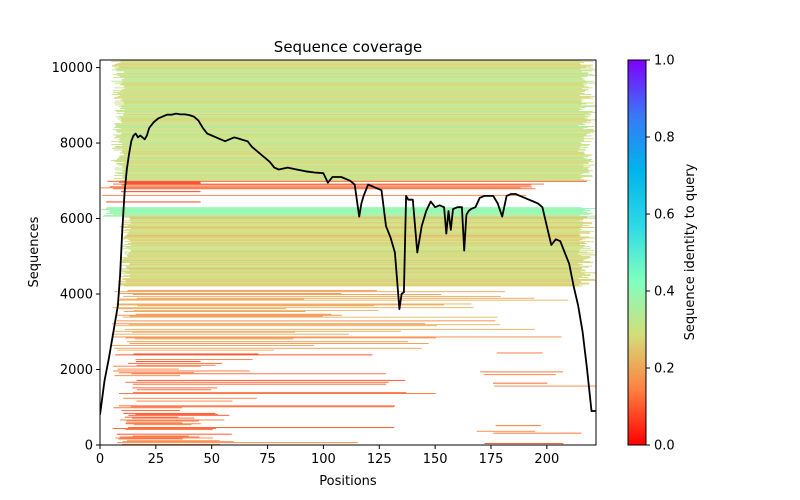  Describe the element at coordinates (76, 257) in the screenshot. I see `y-axis: 0 2000 4000 6000 8000 10000` at that location.